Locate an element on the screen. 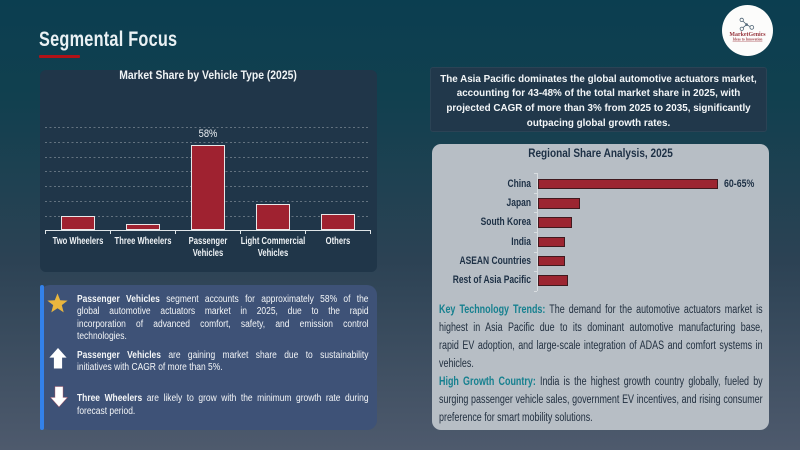 Image resolution: width=800 pixels, height=450 pixels. svg-text: MarketGenics is located at coordinates (747, 34).